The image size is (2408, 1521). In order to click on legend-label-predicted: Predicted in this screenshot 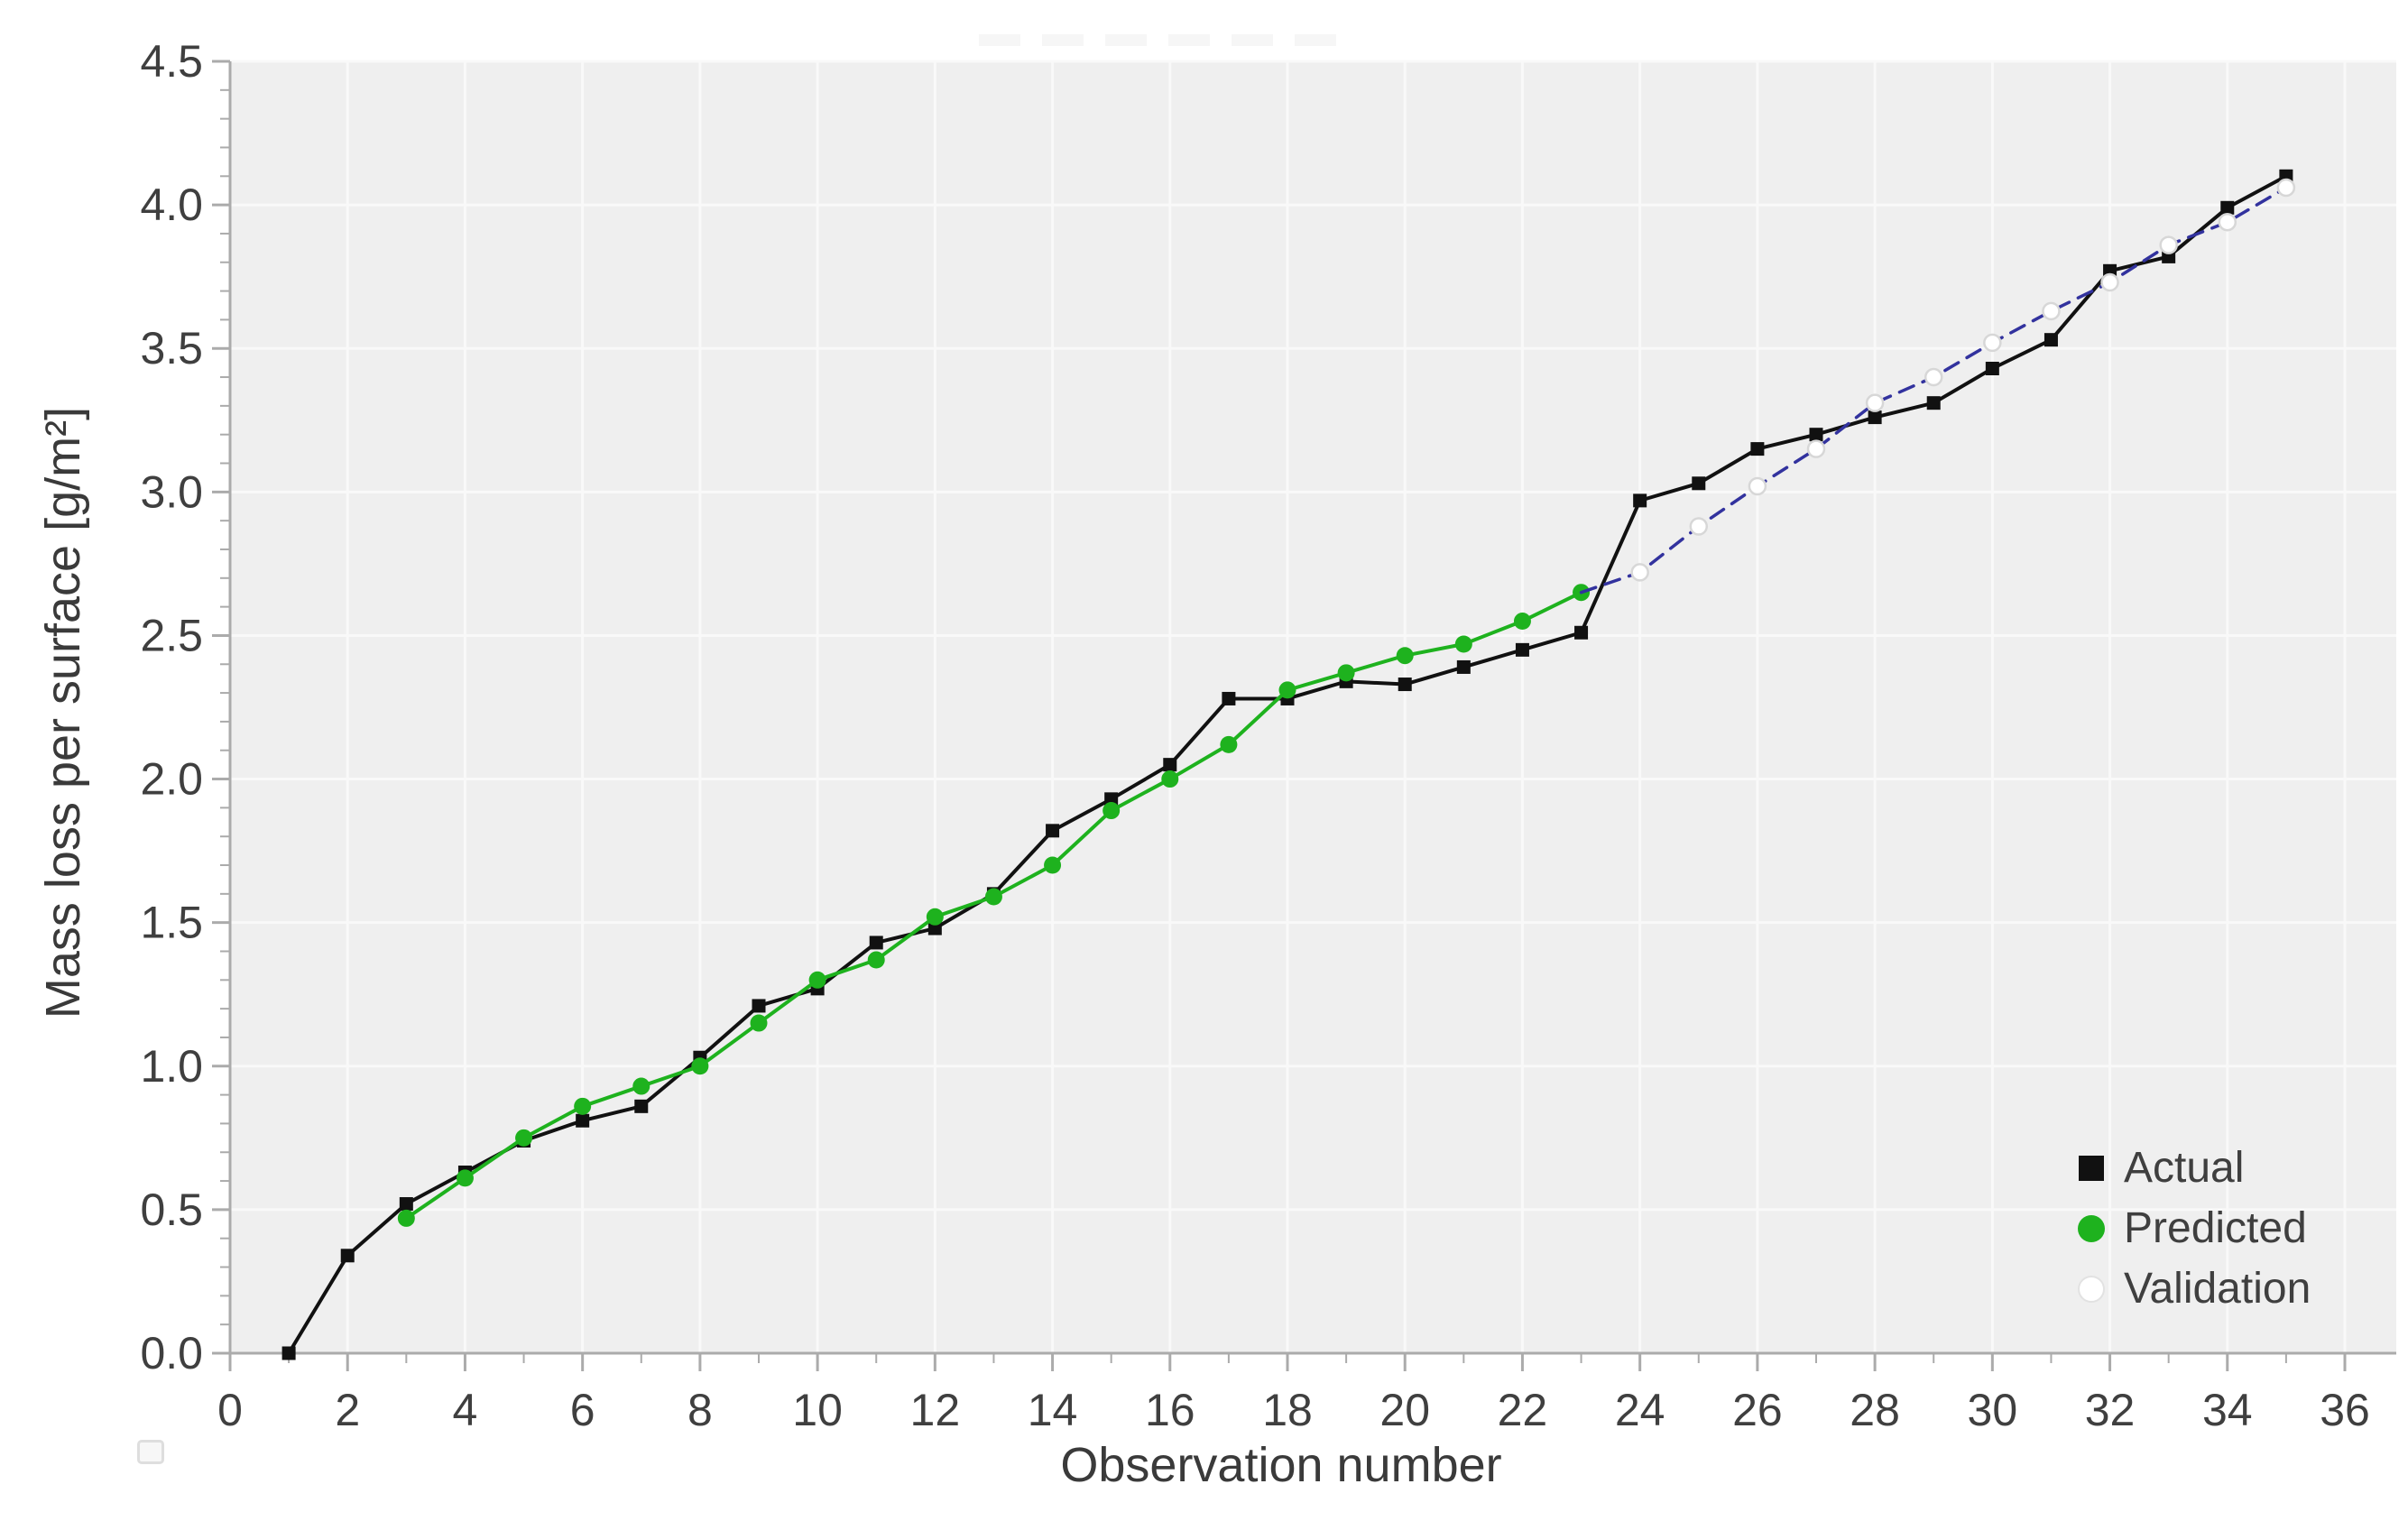, I will do `click(2215, 1228)`.